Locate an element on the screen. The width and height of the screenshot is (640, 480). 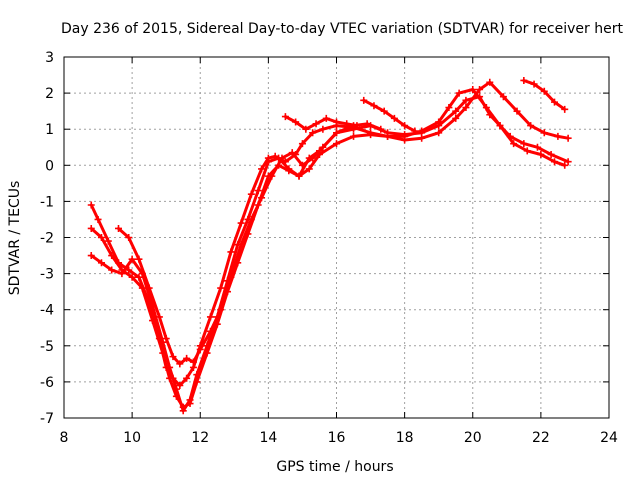
x-tick-label: 16 is located at coordinates (337, 438).